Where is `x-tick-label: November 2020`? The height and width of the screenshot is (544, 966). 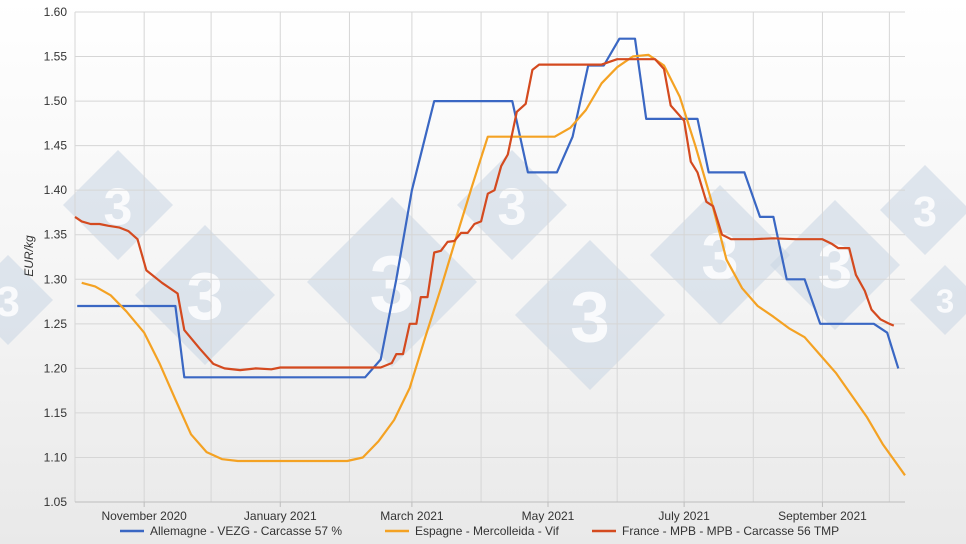
x-tick-label: November 2020 is located at coordinates (144, 516).